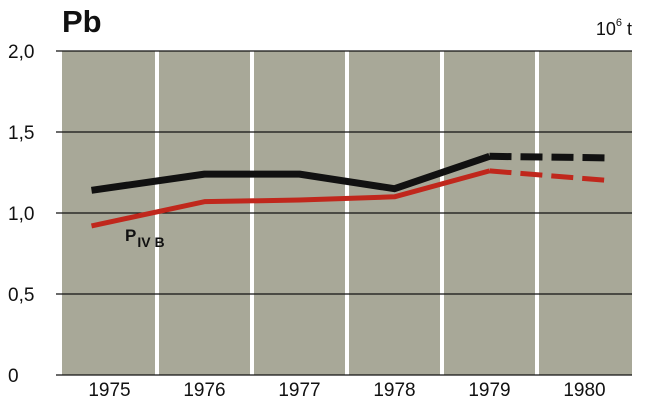  Describe the element at coordinates (21, 295) in the screenshot. I see `y-tick-label: 0,5` at that location.